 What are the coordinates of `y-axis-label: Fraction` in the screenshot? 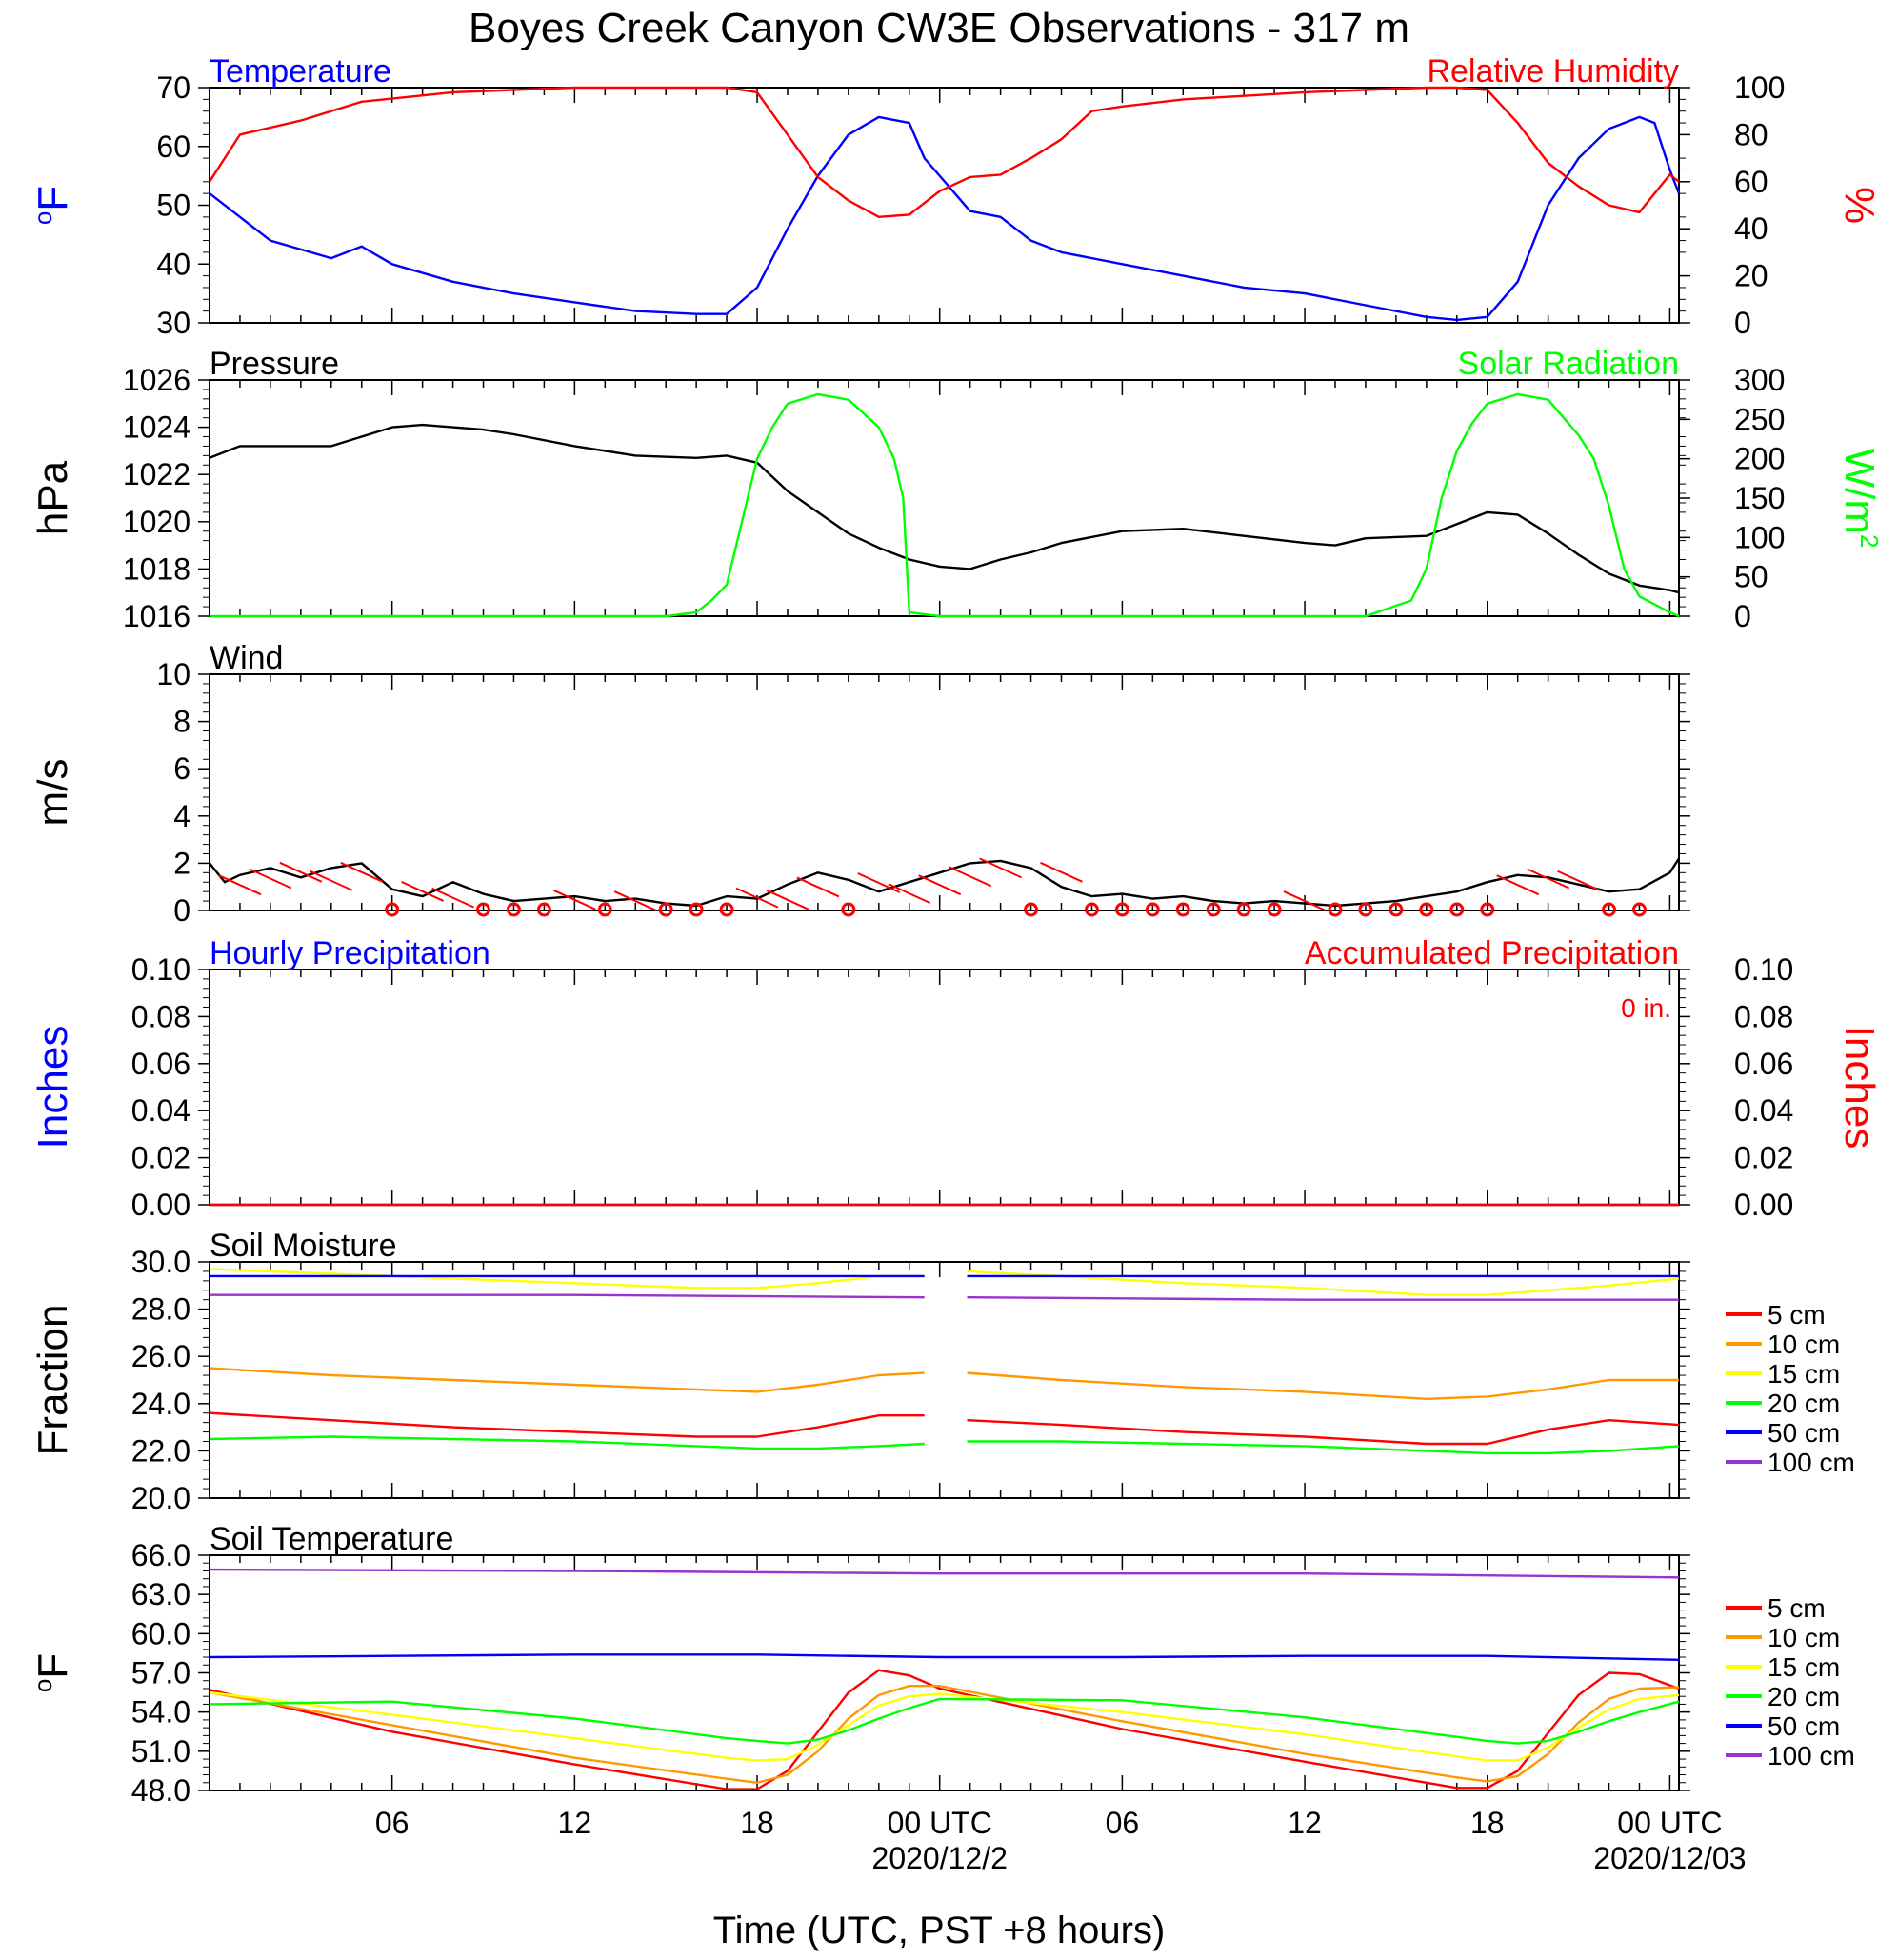 It's located at (53, 1380).